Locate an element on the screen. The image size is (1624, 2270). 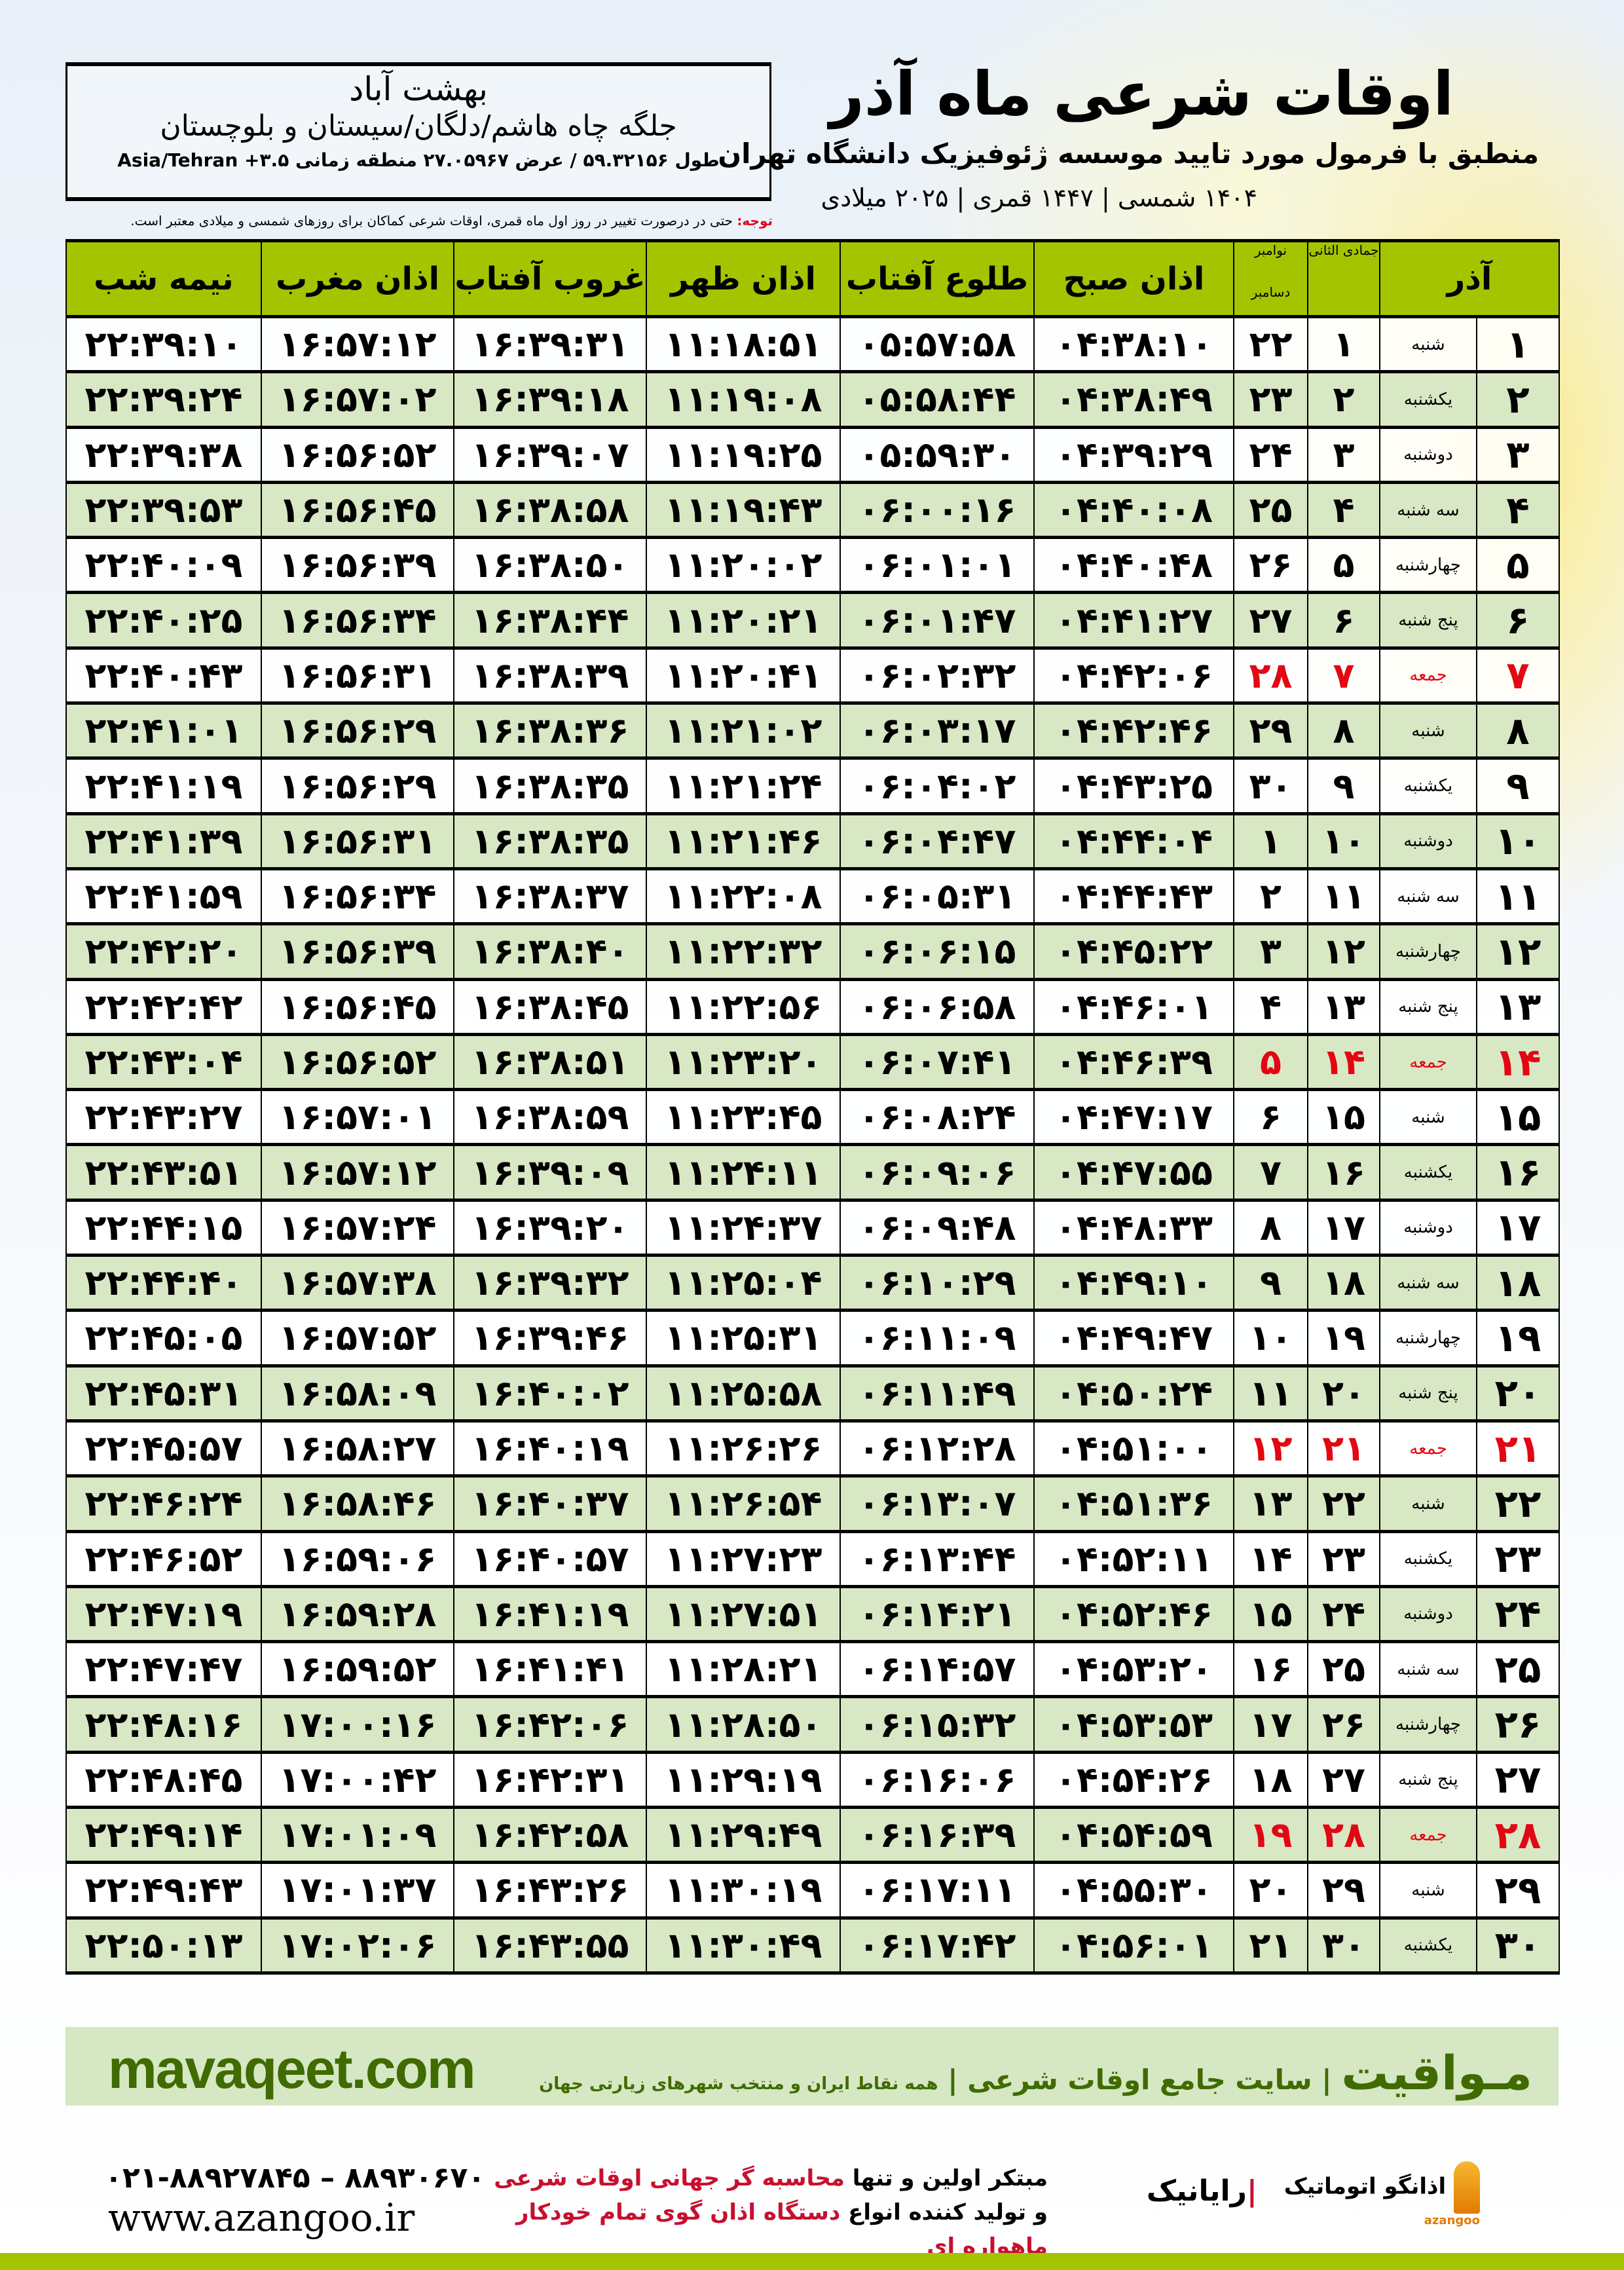
cell-nime-shab: ۲۲:۴۳:۲۷ is located at coordinates (163, 1117).